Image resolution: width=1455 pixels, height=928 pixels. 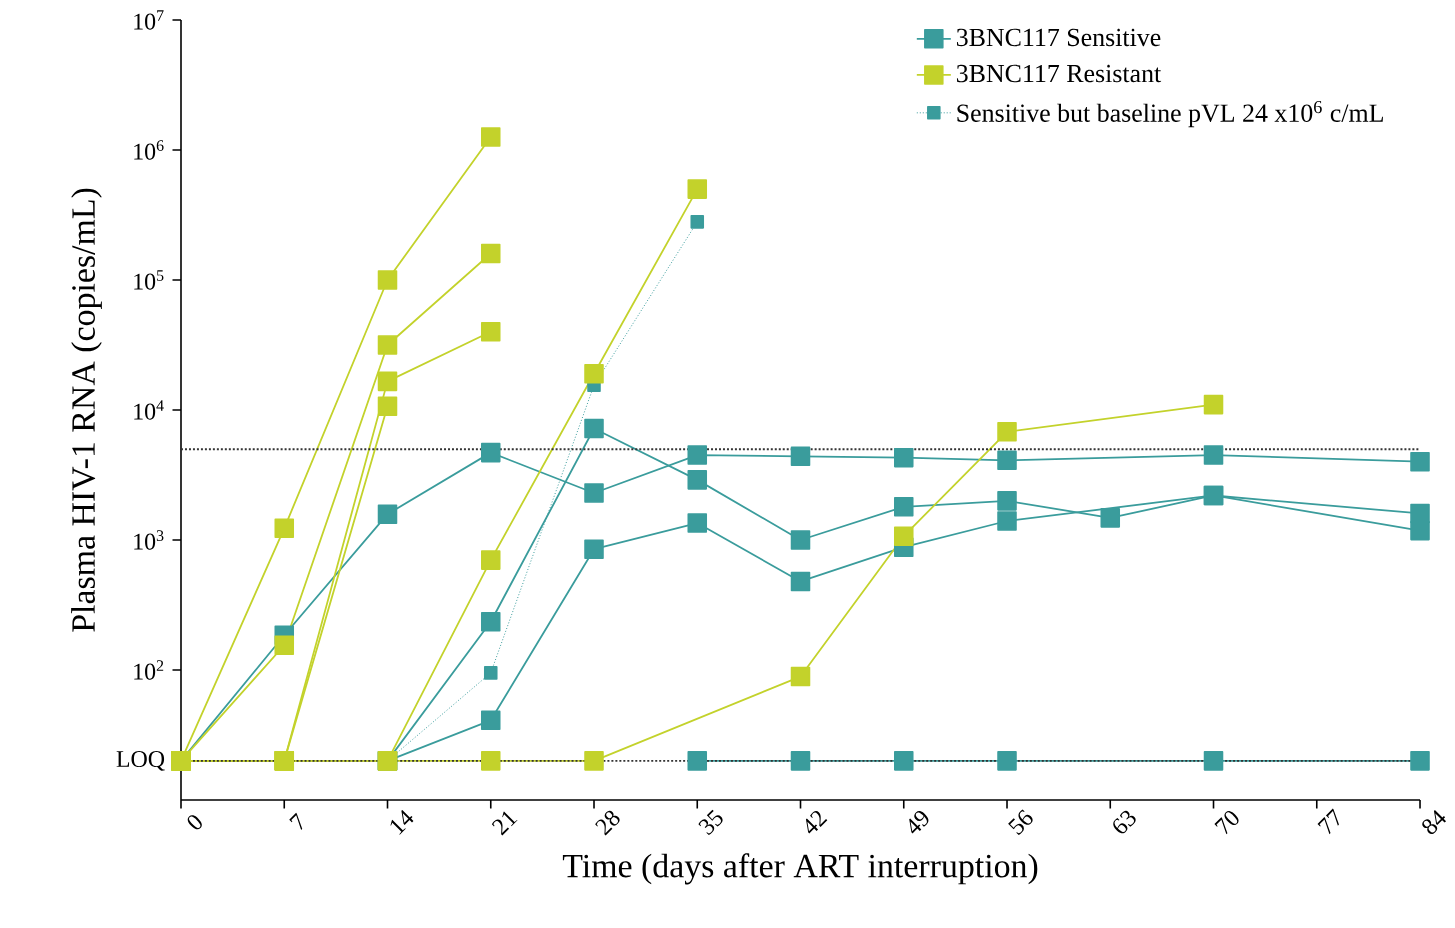 What do you see at coordinates (1059, 73) in the screenshot?
I see `legend-label: 3BNC117 Resistant` at bounding box center [1059, 73].